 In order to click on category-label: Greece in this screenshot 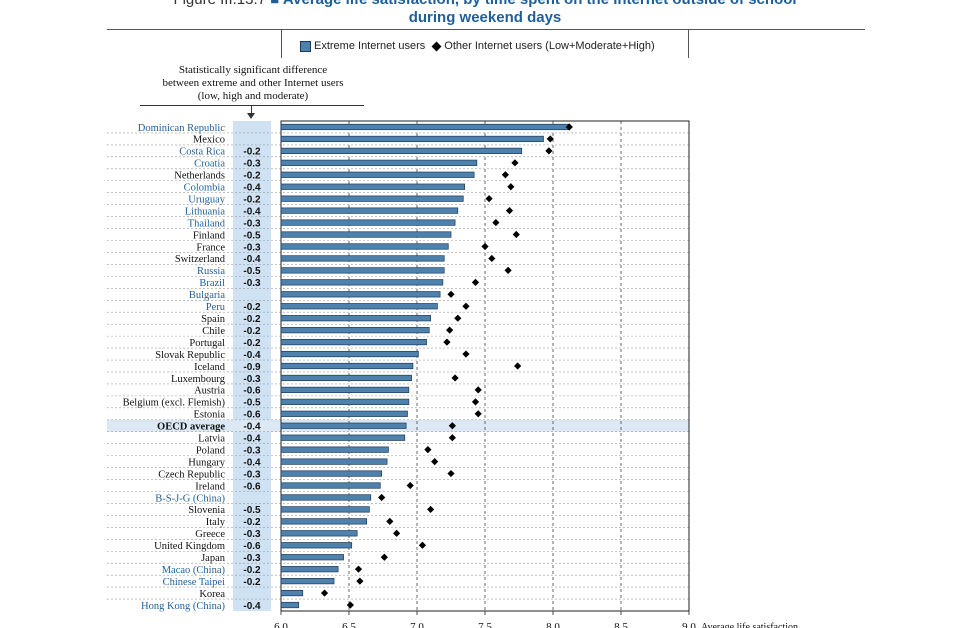, I will do `click(210, 534)`.